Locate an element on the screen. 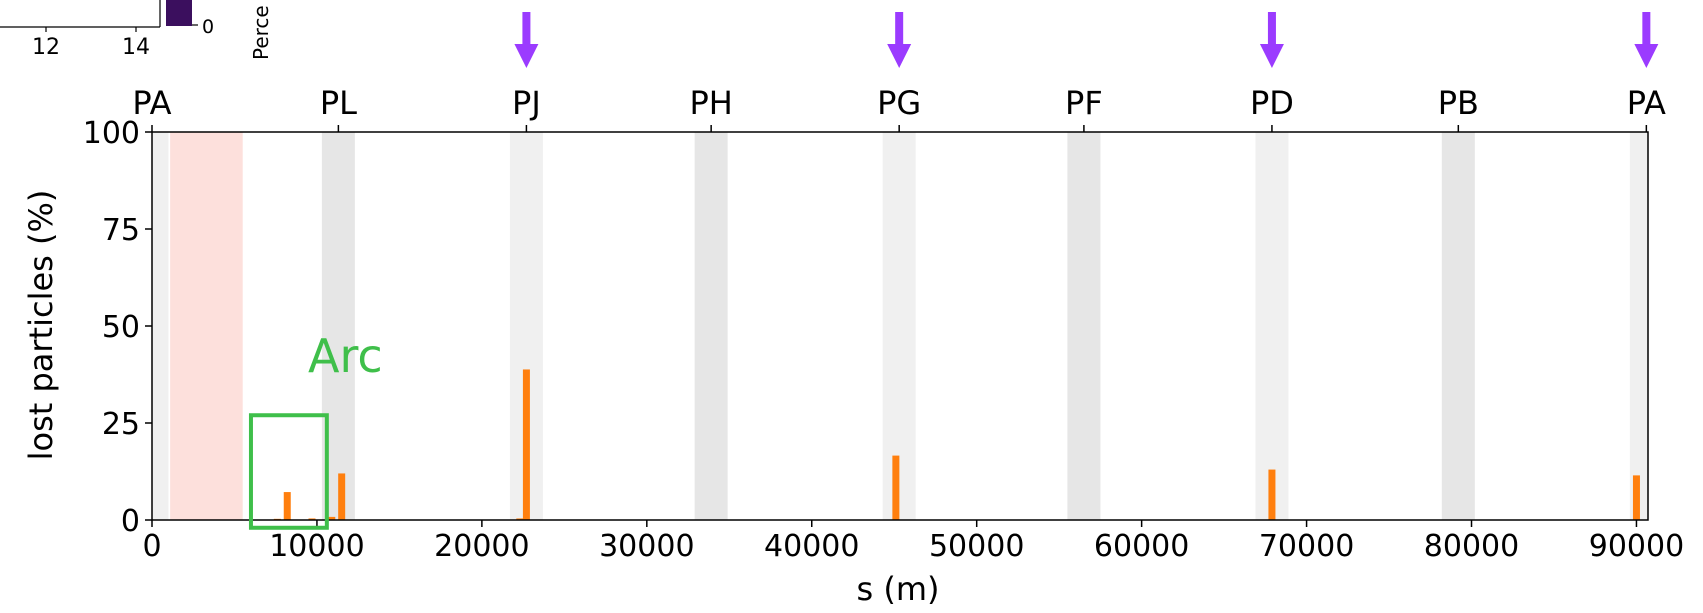  annotations: Arc is located at coordinates (315, 429).